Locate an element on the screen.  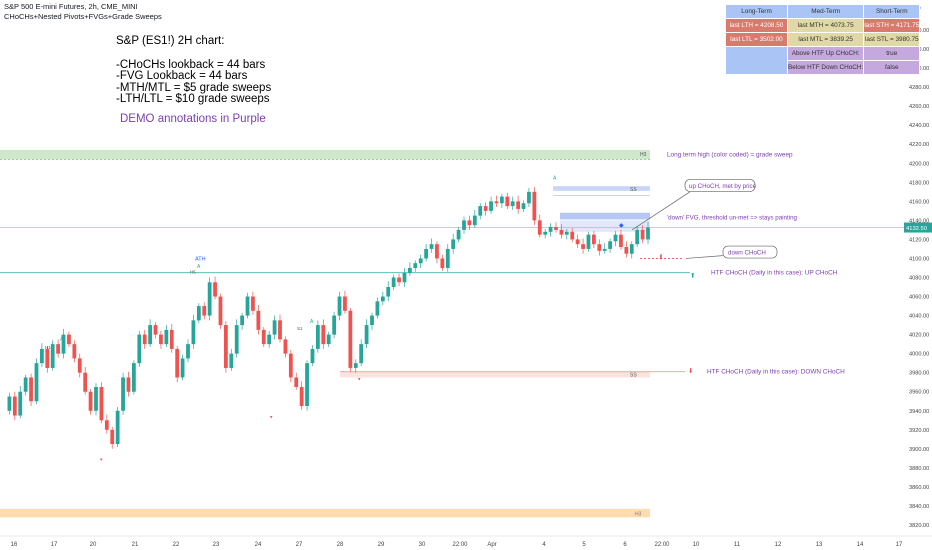
x-tick-label: Apr is located at coordinates (491, 545).